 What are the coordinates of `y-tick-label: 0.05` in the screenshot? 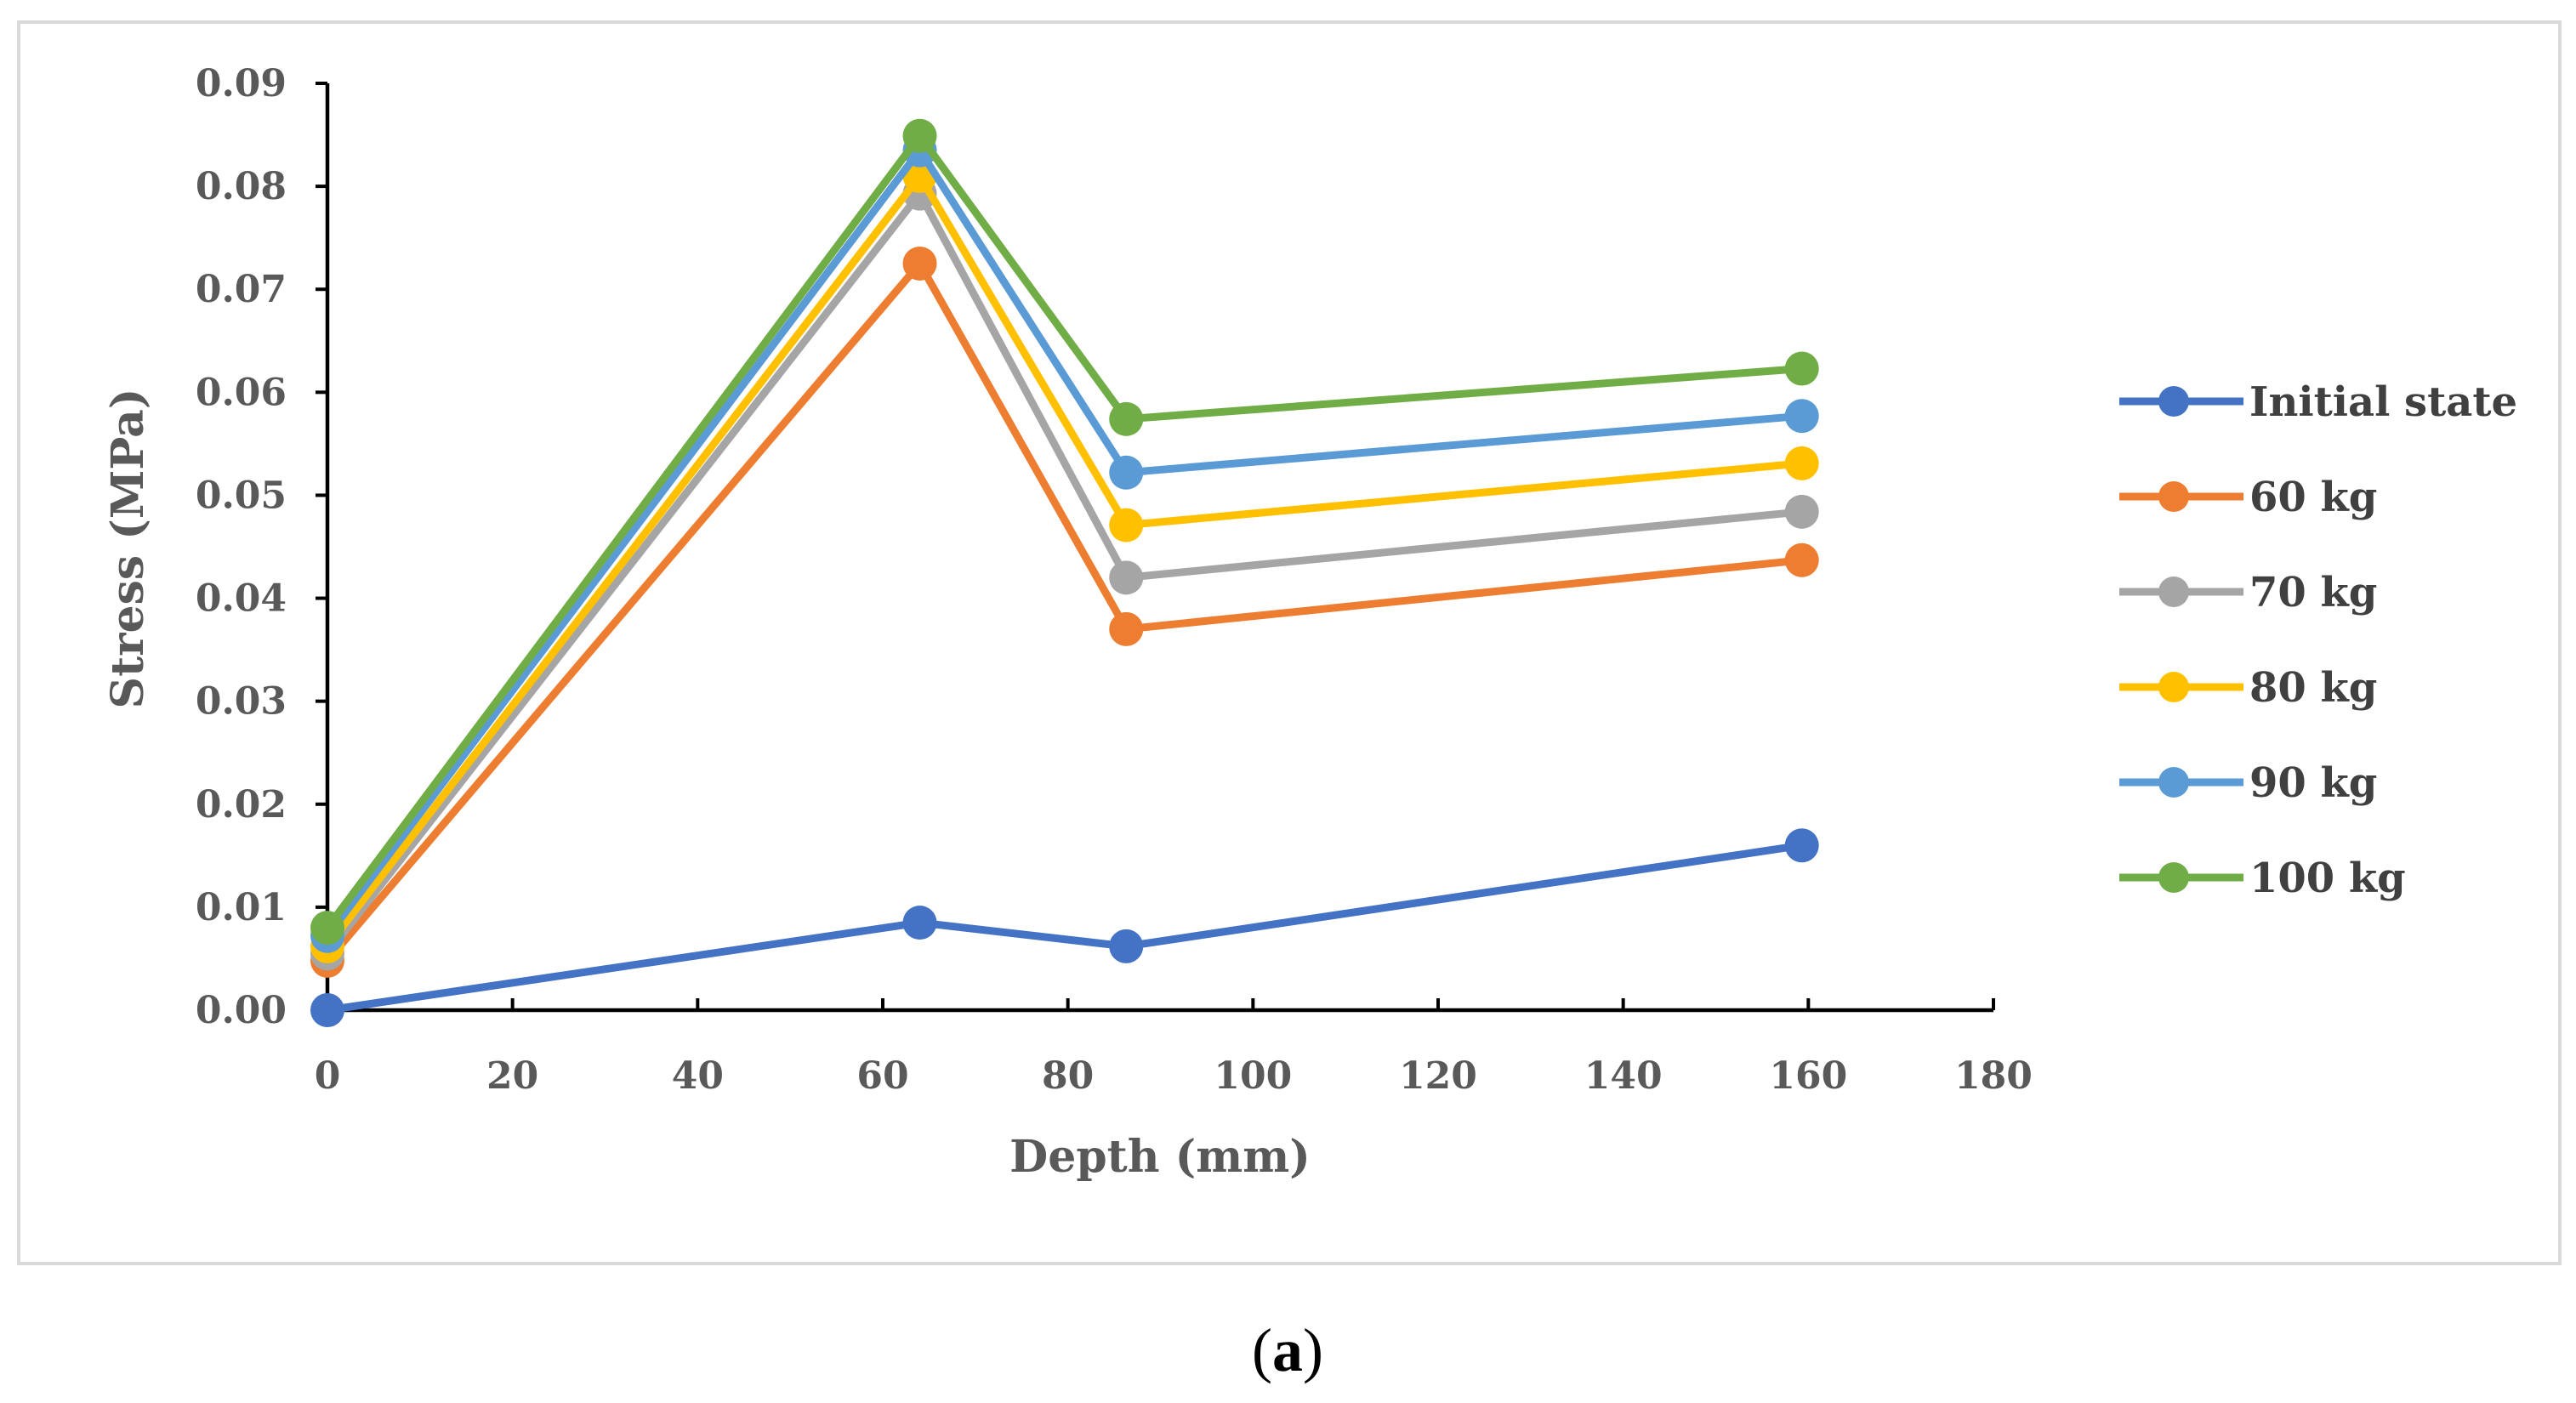 It's located at (241, 495).